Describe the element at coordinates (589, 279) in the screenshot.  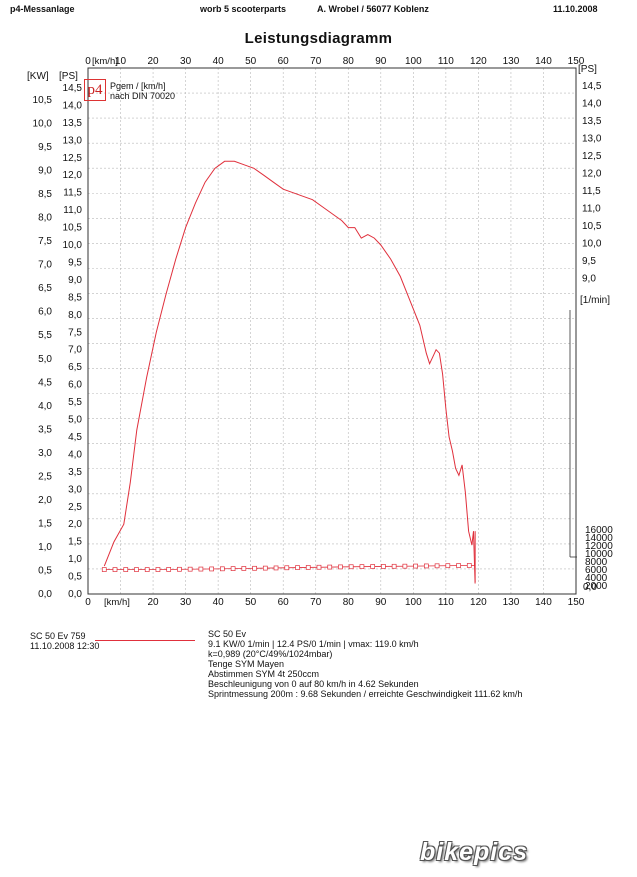
I see `ps-tick-label-right: 9,0` at that location.